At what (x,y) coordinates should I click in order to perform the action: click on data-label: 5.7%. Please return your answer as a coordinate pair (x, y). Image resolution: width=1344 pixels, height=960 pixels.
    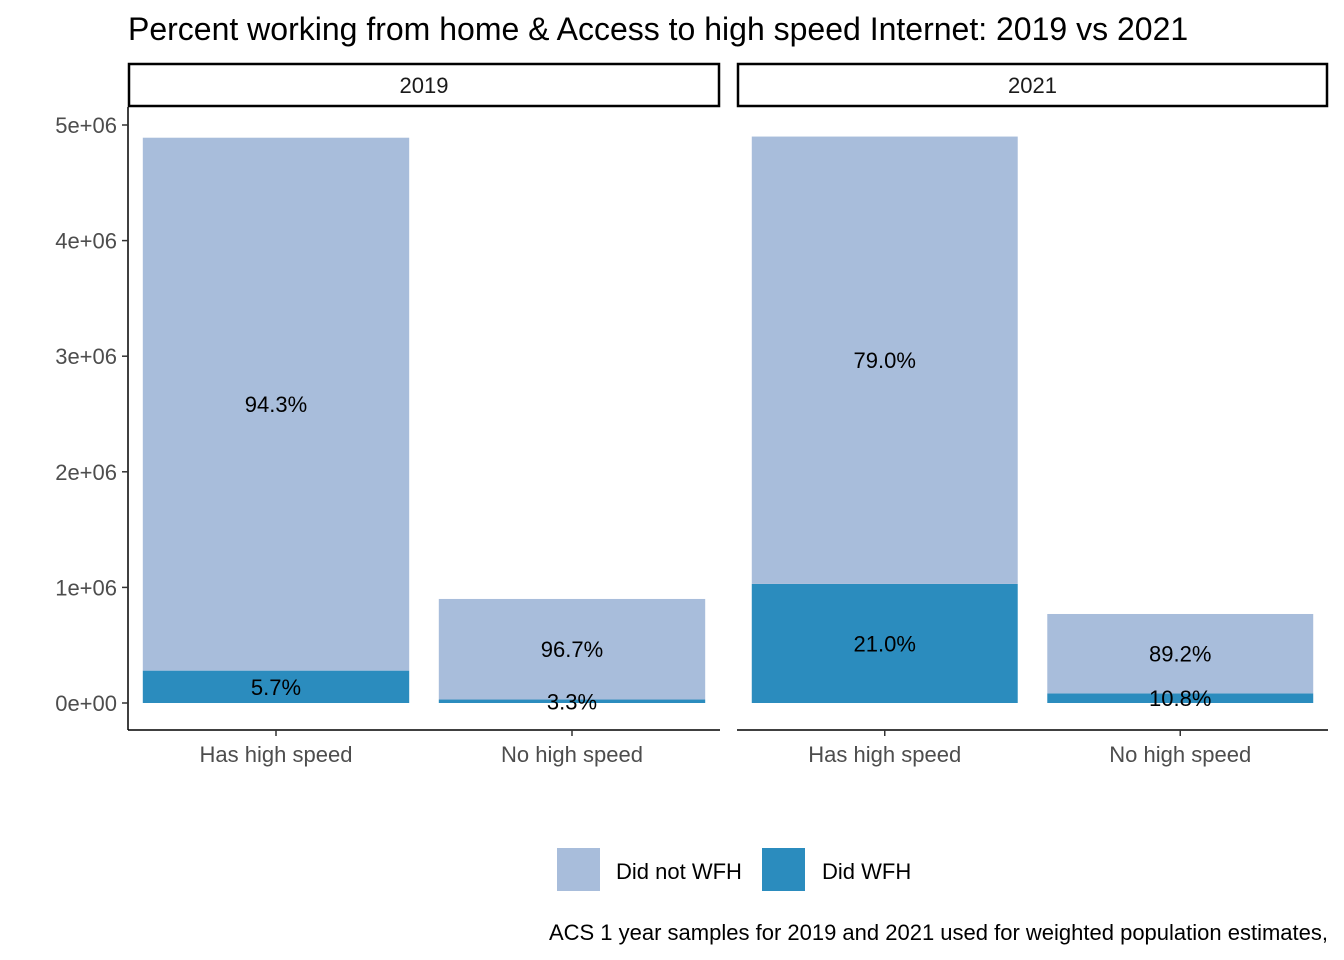
    Looking at the image, I should click on (276, 687).